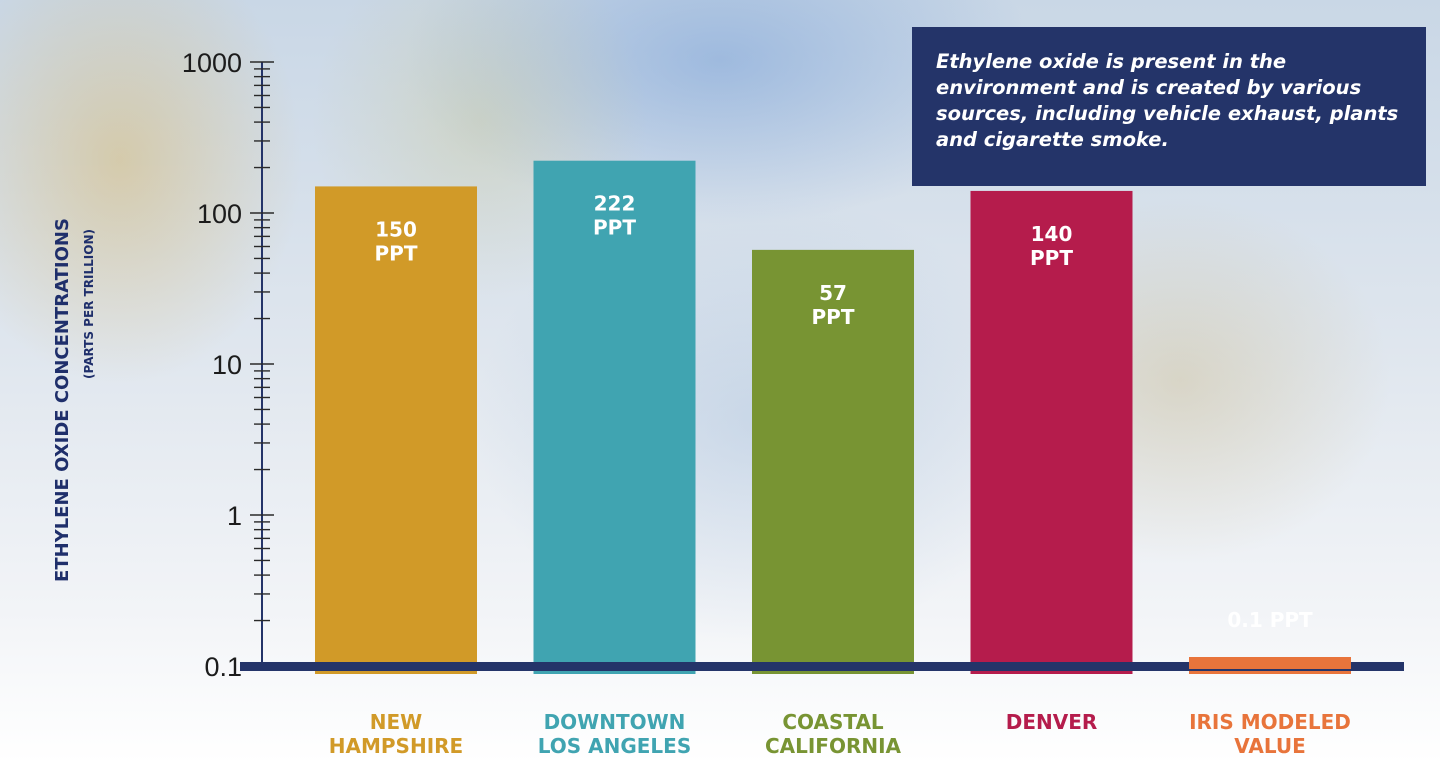 The height and width of the screenshot is (763, 1440). Describe the element at coordinates (615, 746) in the screenshot. I see `category-label: LOS ANGELES` at that location.